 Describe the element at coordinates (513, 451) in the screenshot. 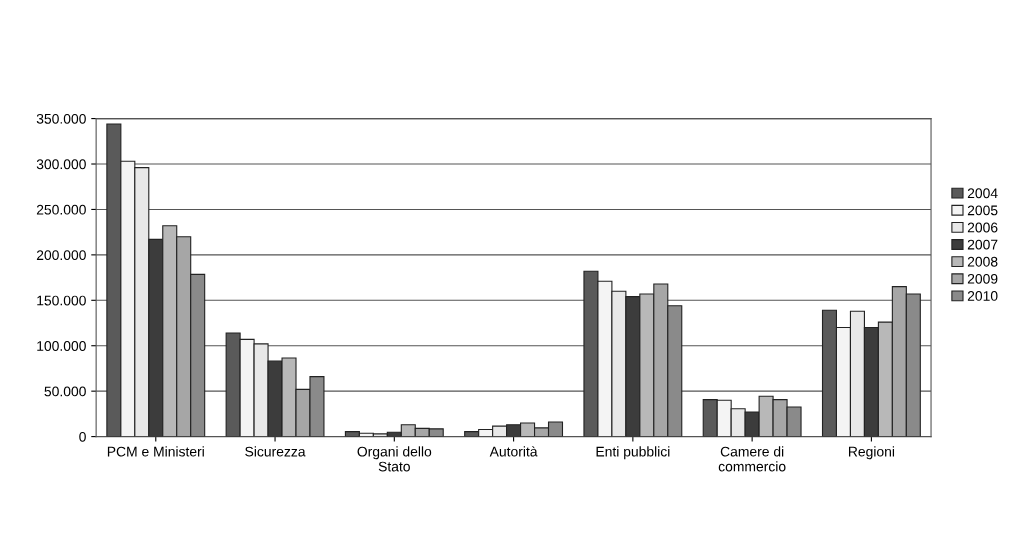

I see `x-tick-label: Autorità` at that location.